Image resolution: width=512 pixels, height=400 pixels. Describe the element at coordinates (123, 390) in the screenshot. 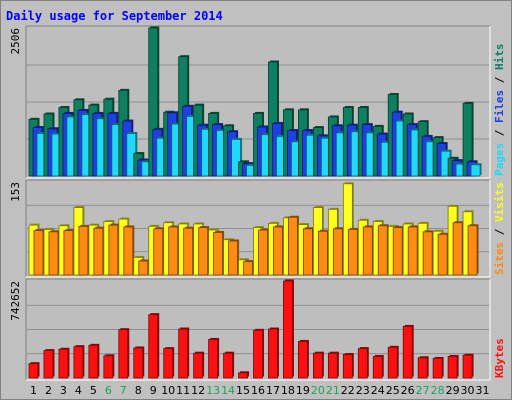

I see `day-label: 7` at that location.